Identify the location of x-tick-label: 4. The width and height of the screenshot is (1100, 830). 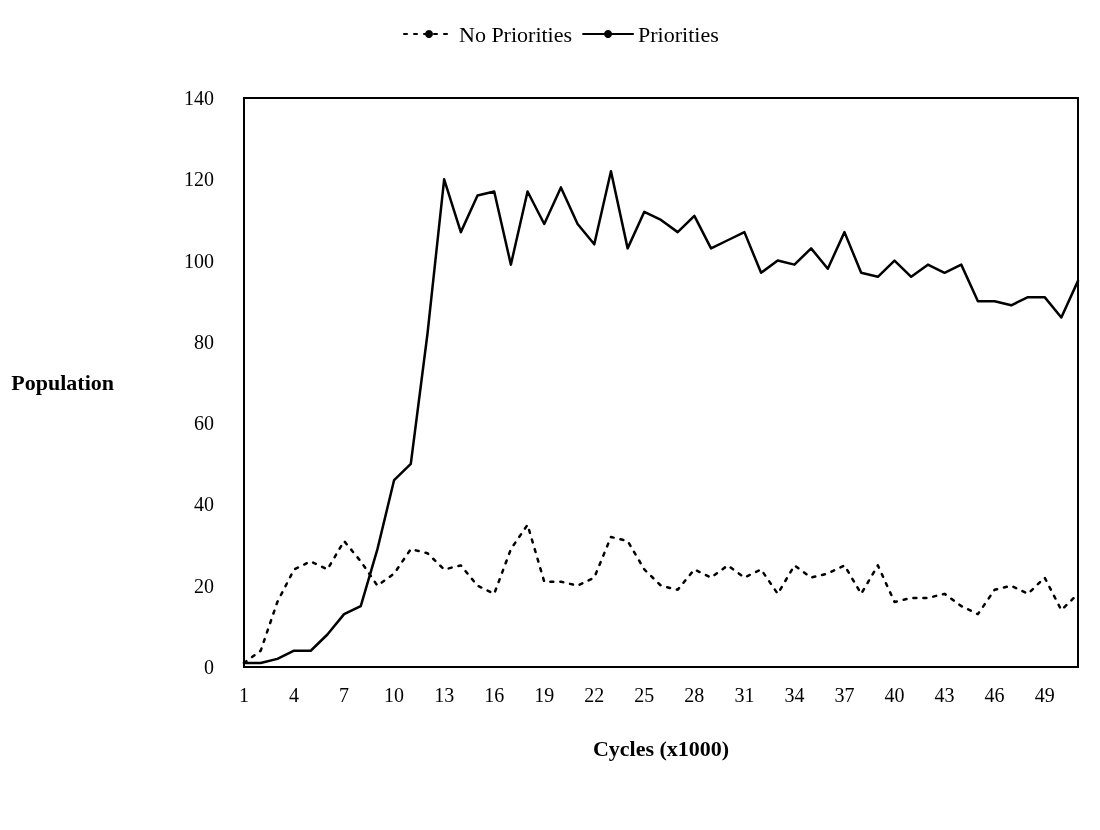
(294, 695).